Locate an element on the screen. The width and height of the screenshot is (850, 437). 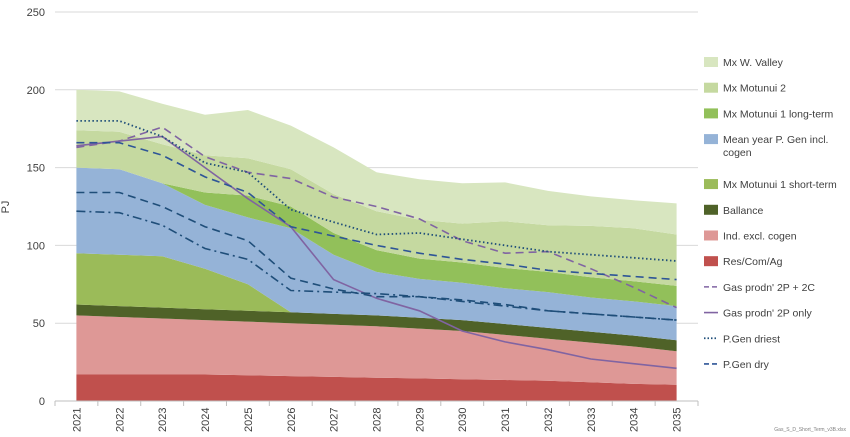
y-tick-label: 250 is located at coordinates (36, 13).